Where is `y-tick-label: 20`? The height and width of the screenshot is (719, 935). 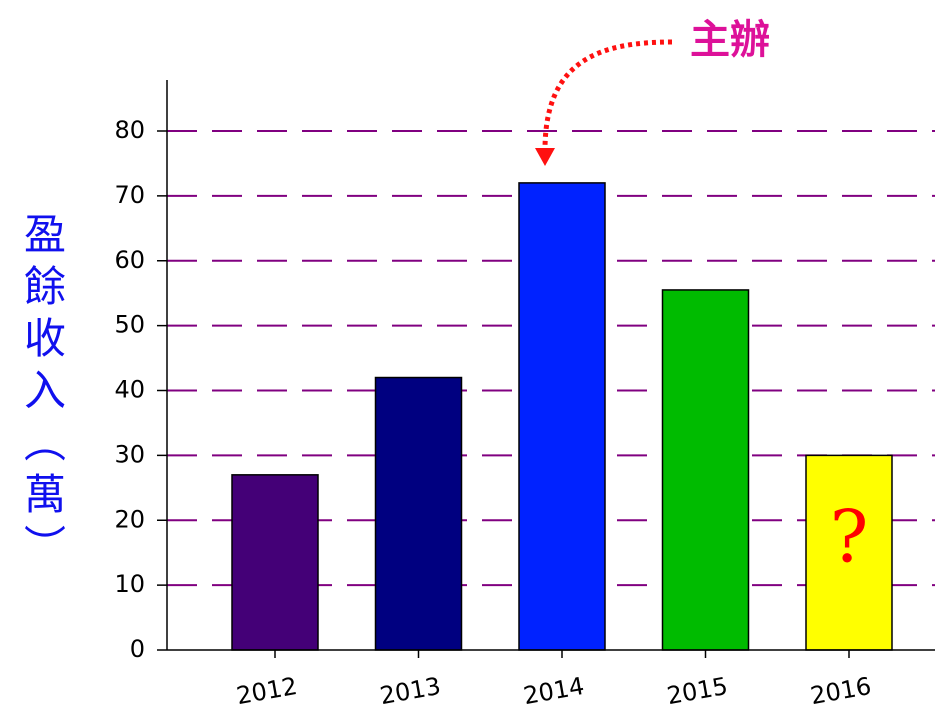 y-tick-label: 20 is located at coordinates (129, 519).